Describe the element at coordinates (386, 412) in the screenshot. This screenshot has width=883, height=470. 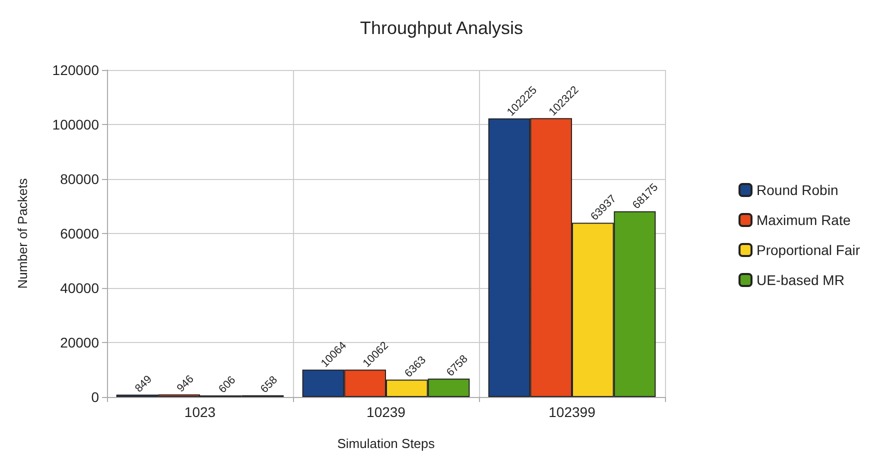
I see `x-tick-label: 10239` at that location.